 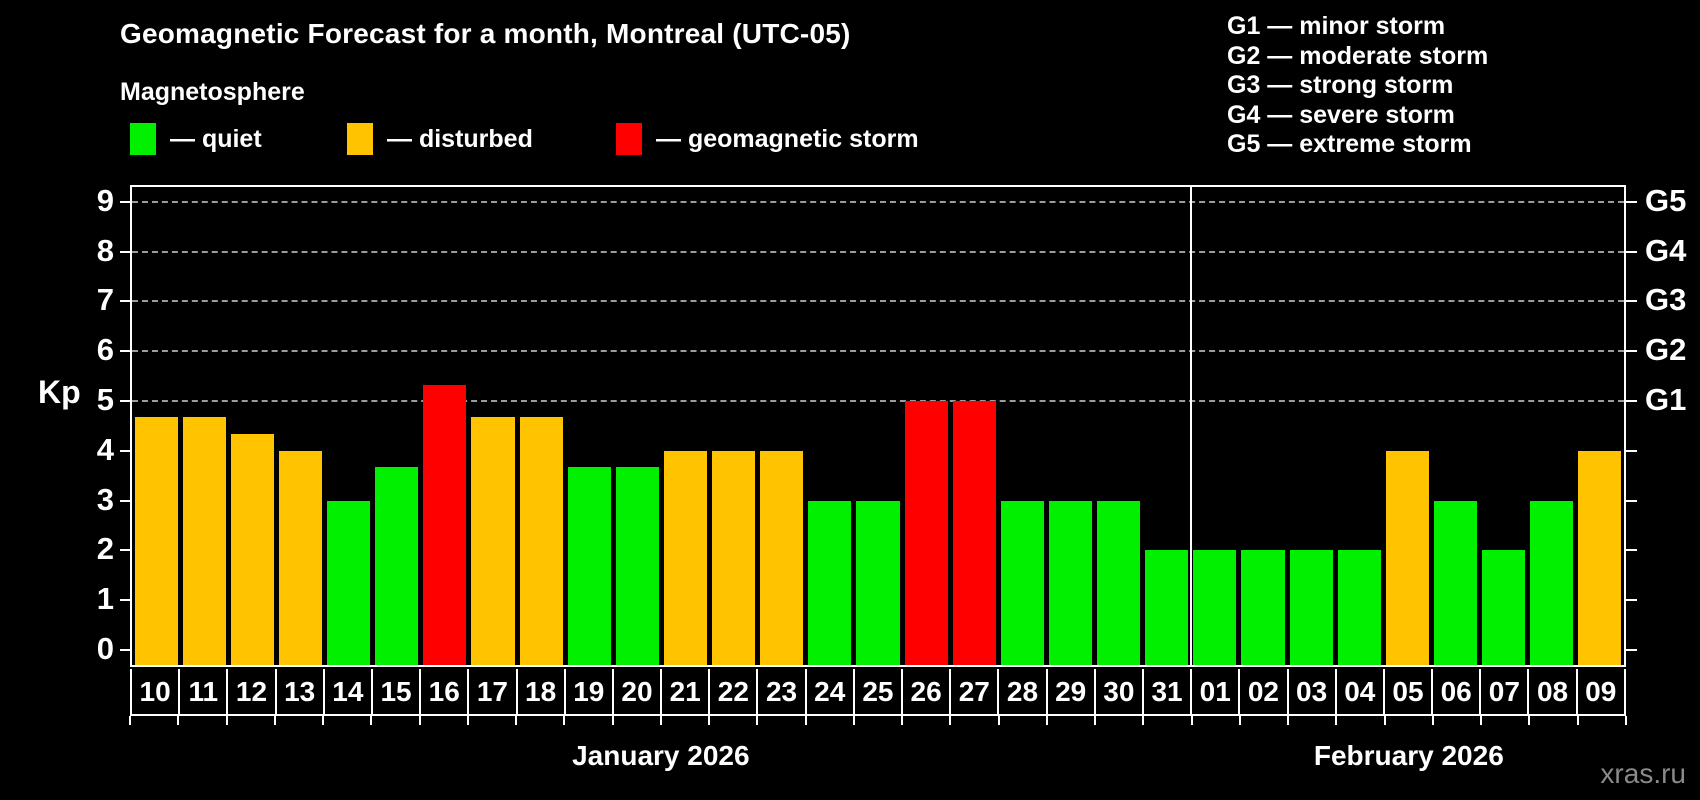 I want to click on y-axis-tick-label: 0, so click(x=105, y=648).